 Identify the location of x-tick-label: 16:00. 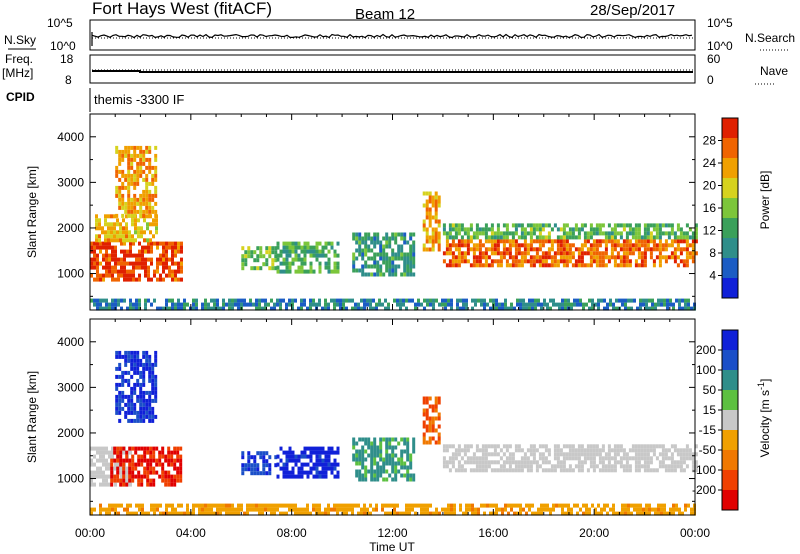
(493, 533).